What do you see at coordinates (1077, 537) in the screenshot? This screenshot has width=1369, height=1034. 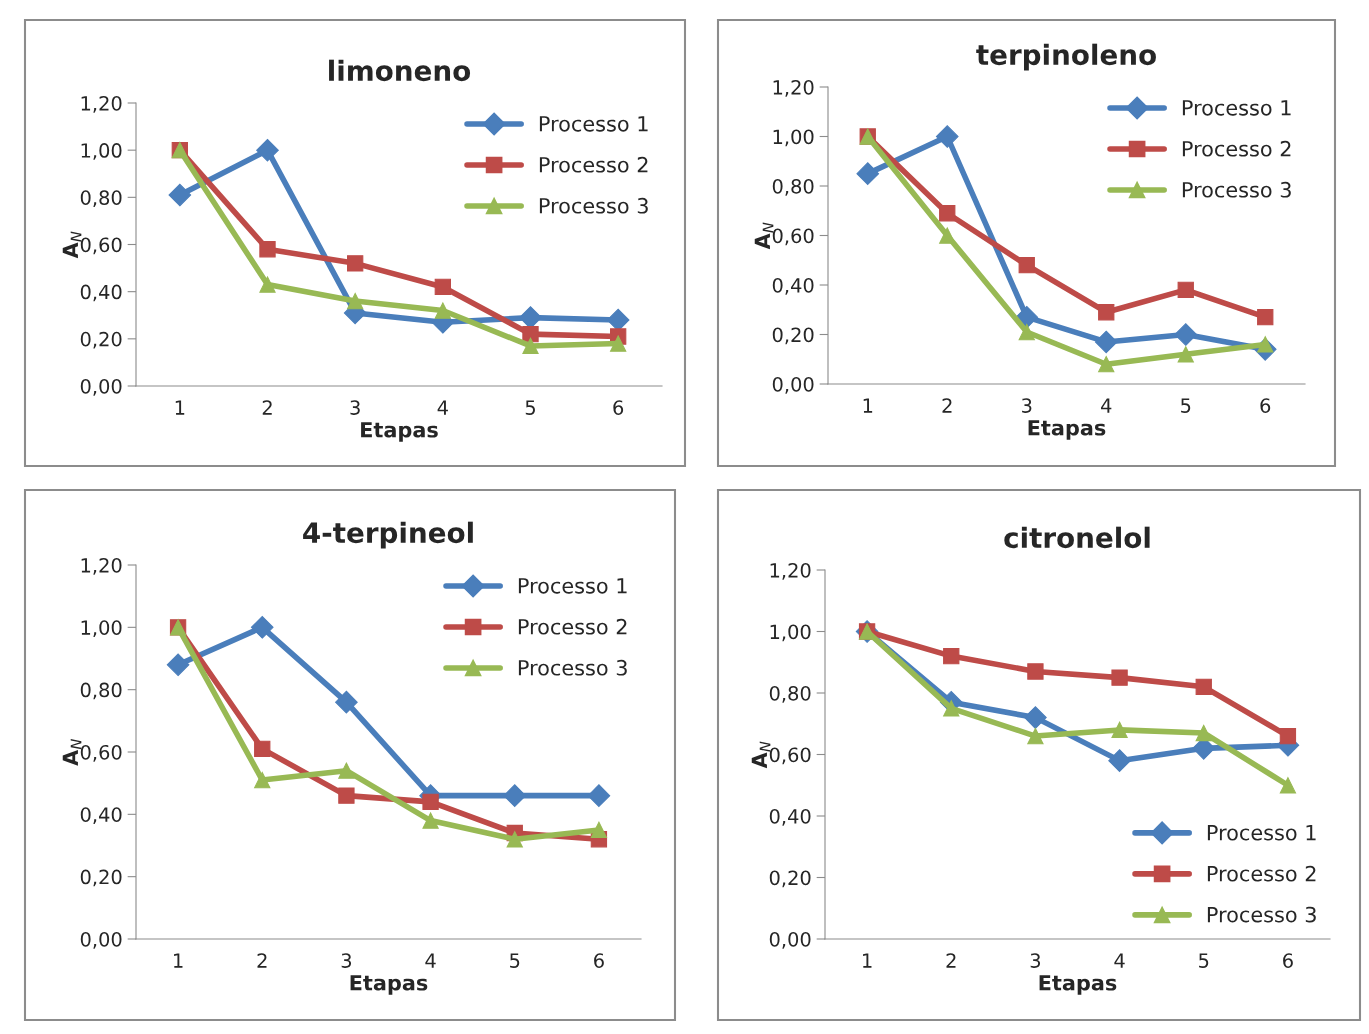 I see `chart-title: citronelol` at bounding box center [1077, 537].